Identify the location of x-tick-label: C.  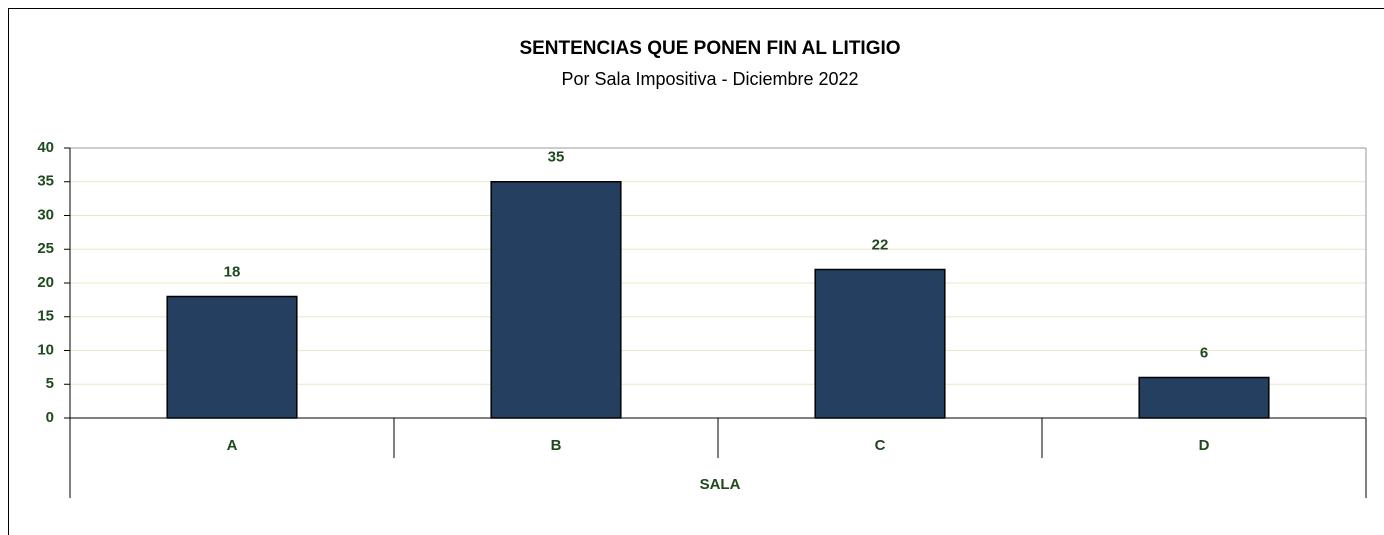
(880, 445).